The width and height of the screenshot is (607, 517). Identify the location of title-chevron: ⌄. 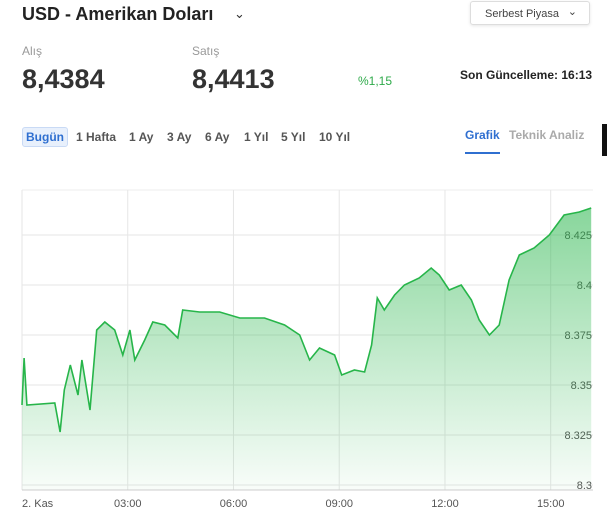
(239, 13).